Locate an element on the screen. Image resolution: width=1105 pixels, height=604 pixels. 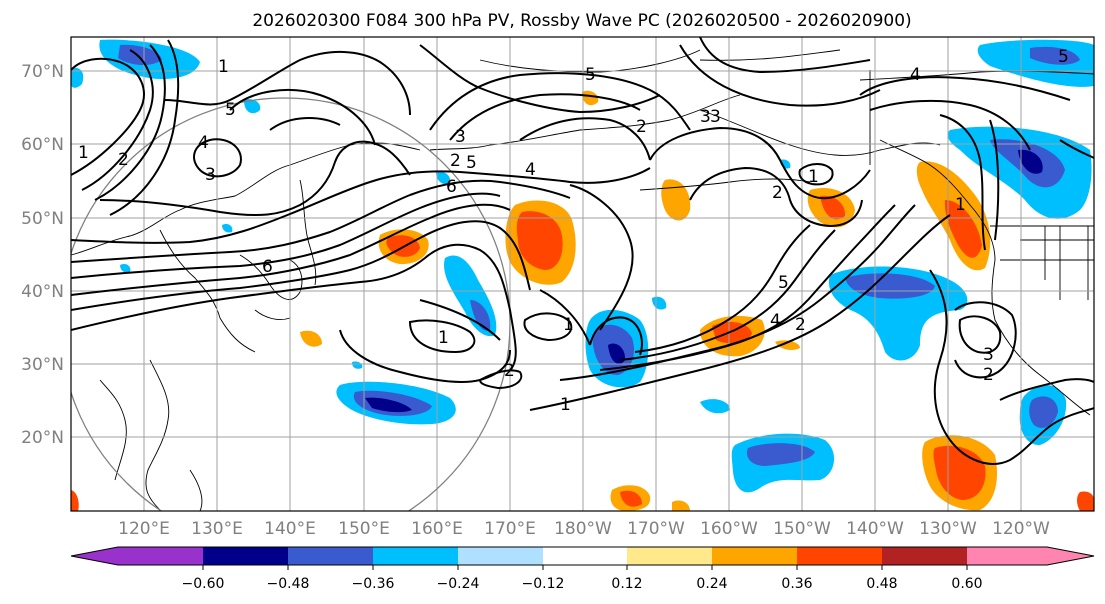
lon-label: 150°E is located at coordinates (364, 529).